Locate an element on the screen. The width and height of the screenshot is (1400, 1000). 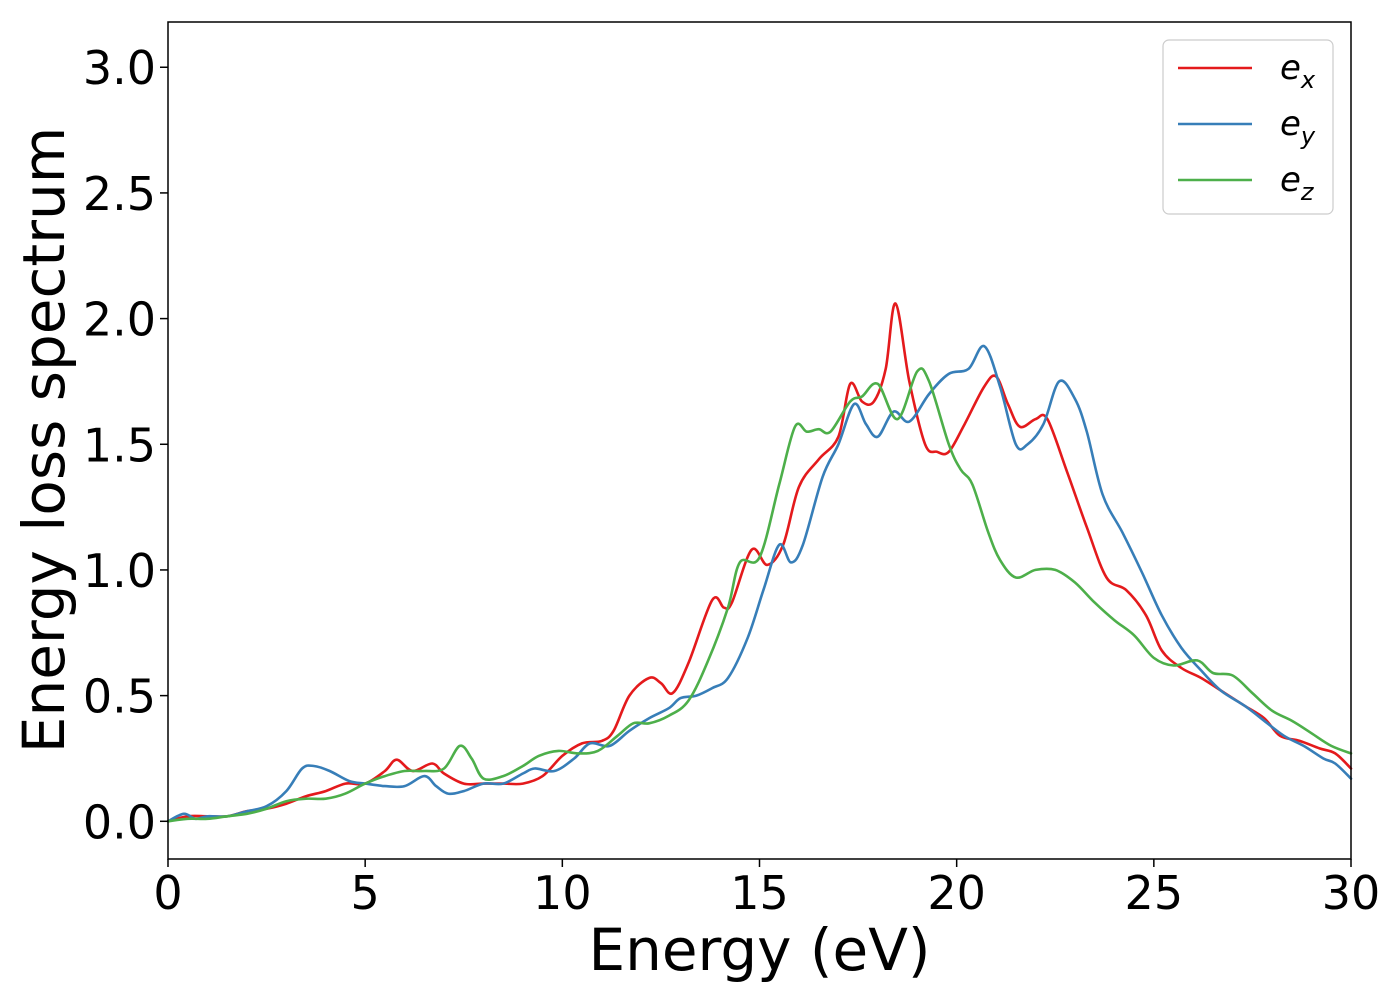
x-tick-label: 5 is located at coordinates (365, 893).